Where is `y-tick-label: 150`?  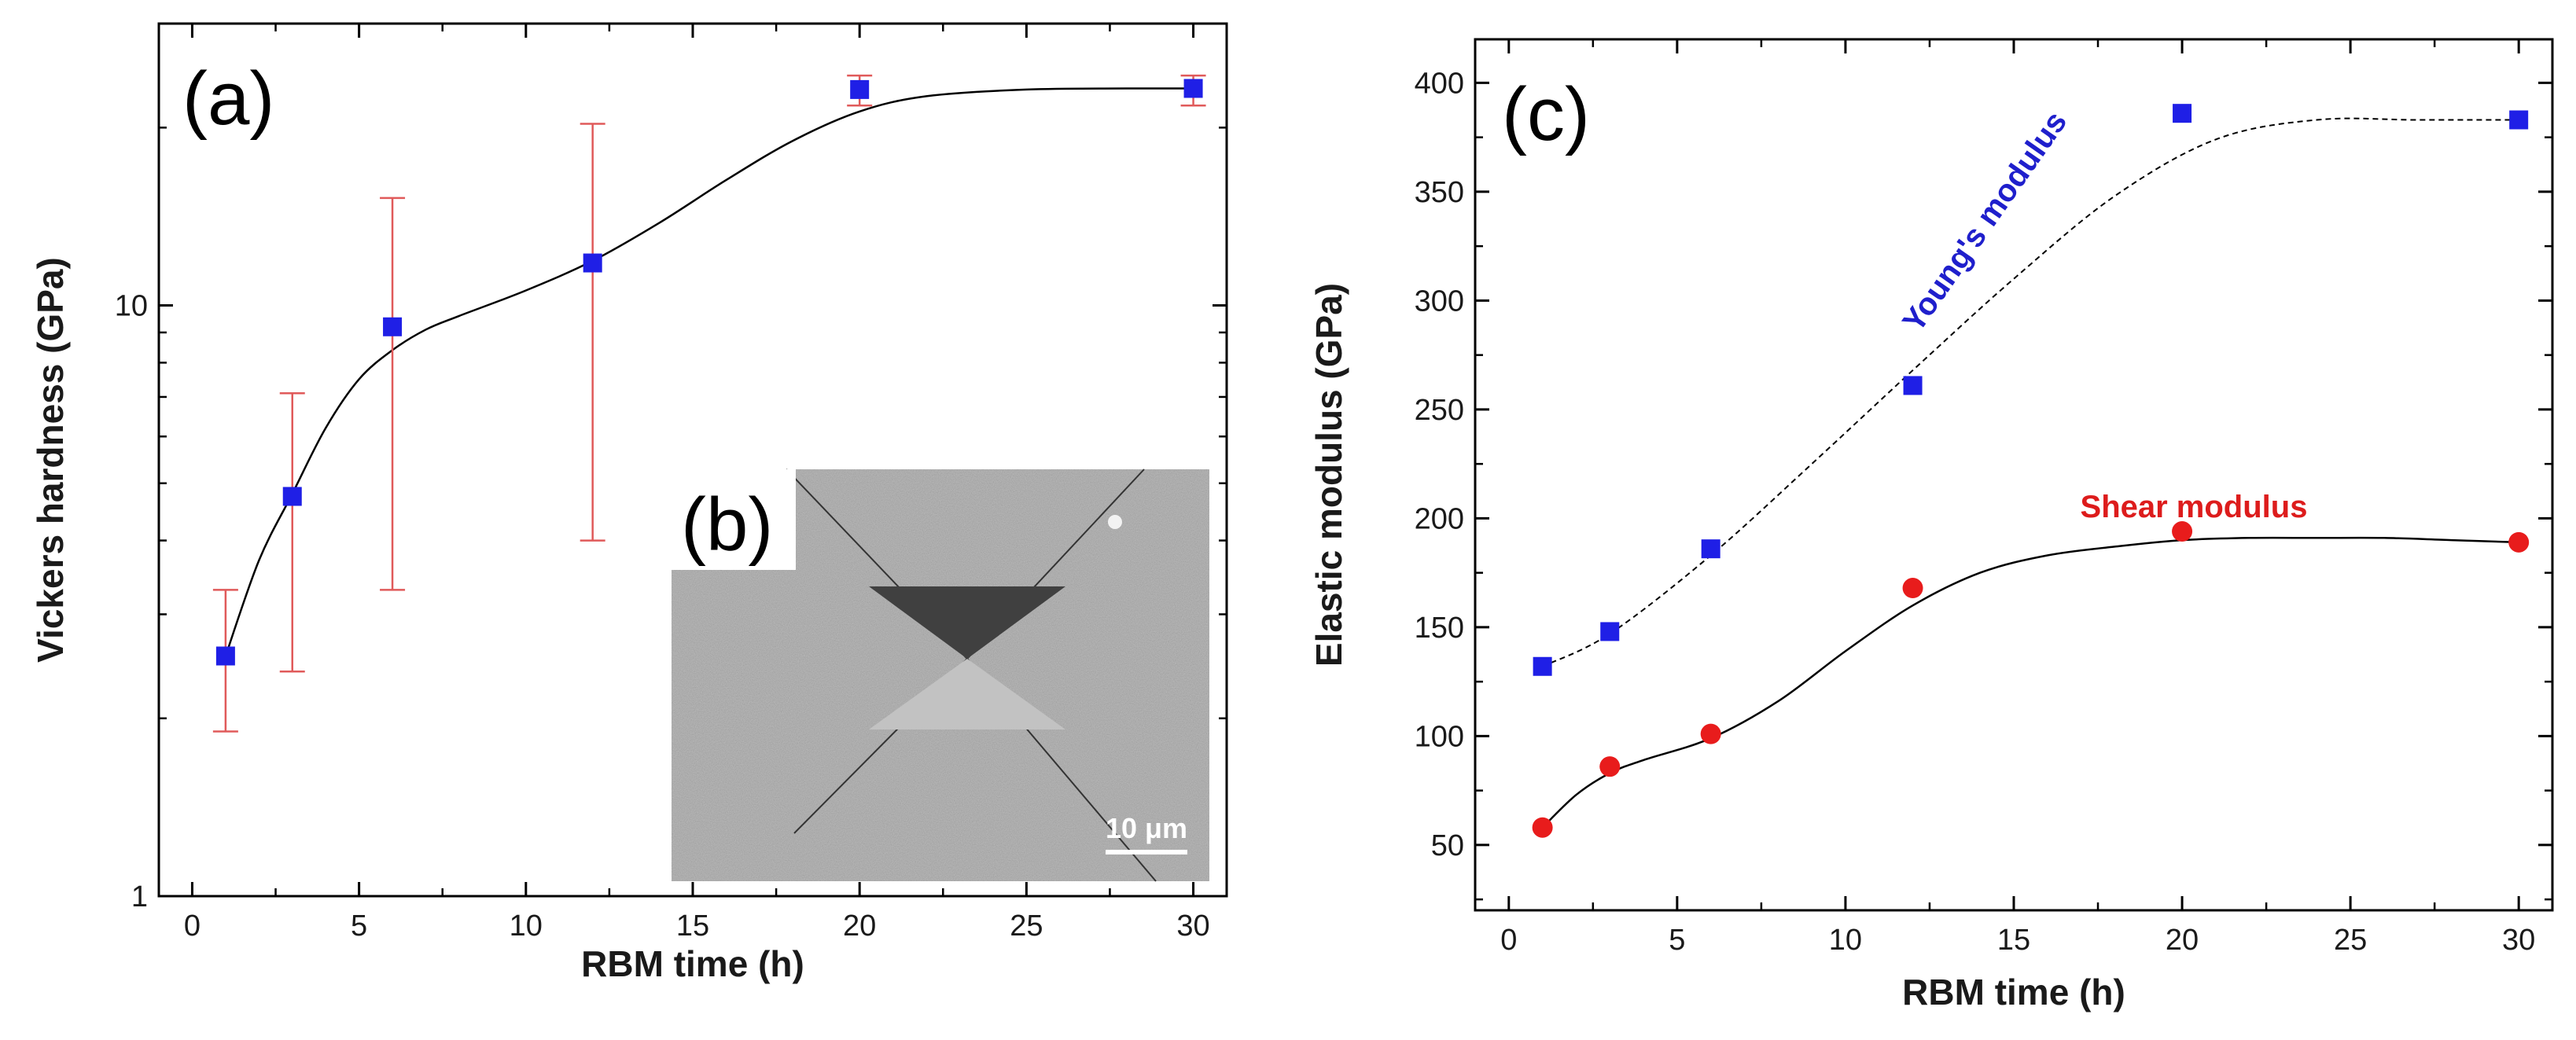
y-tick-label: 150 is located at coordinates (1439, 628).